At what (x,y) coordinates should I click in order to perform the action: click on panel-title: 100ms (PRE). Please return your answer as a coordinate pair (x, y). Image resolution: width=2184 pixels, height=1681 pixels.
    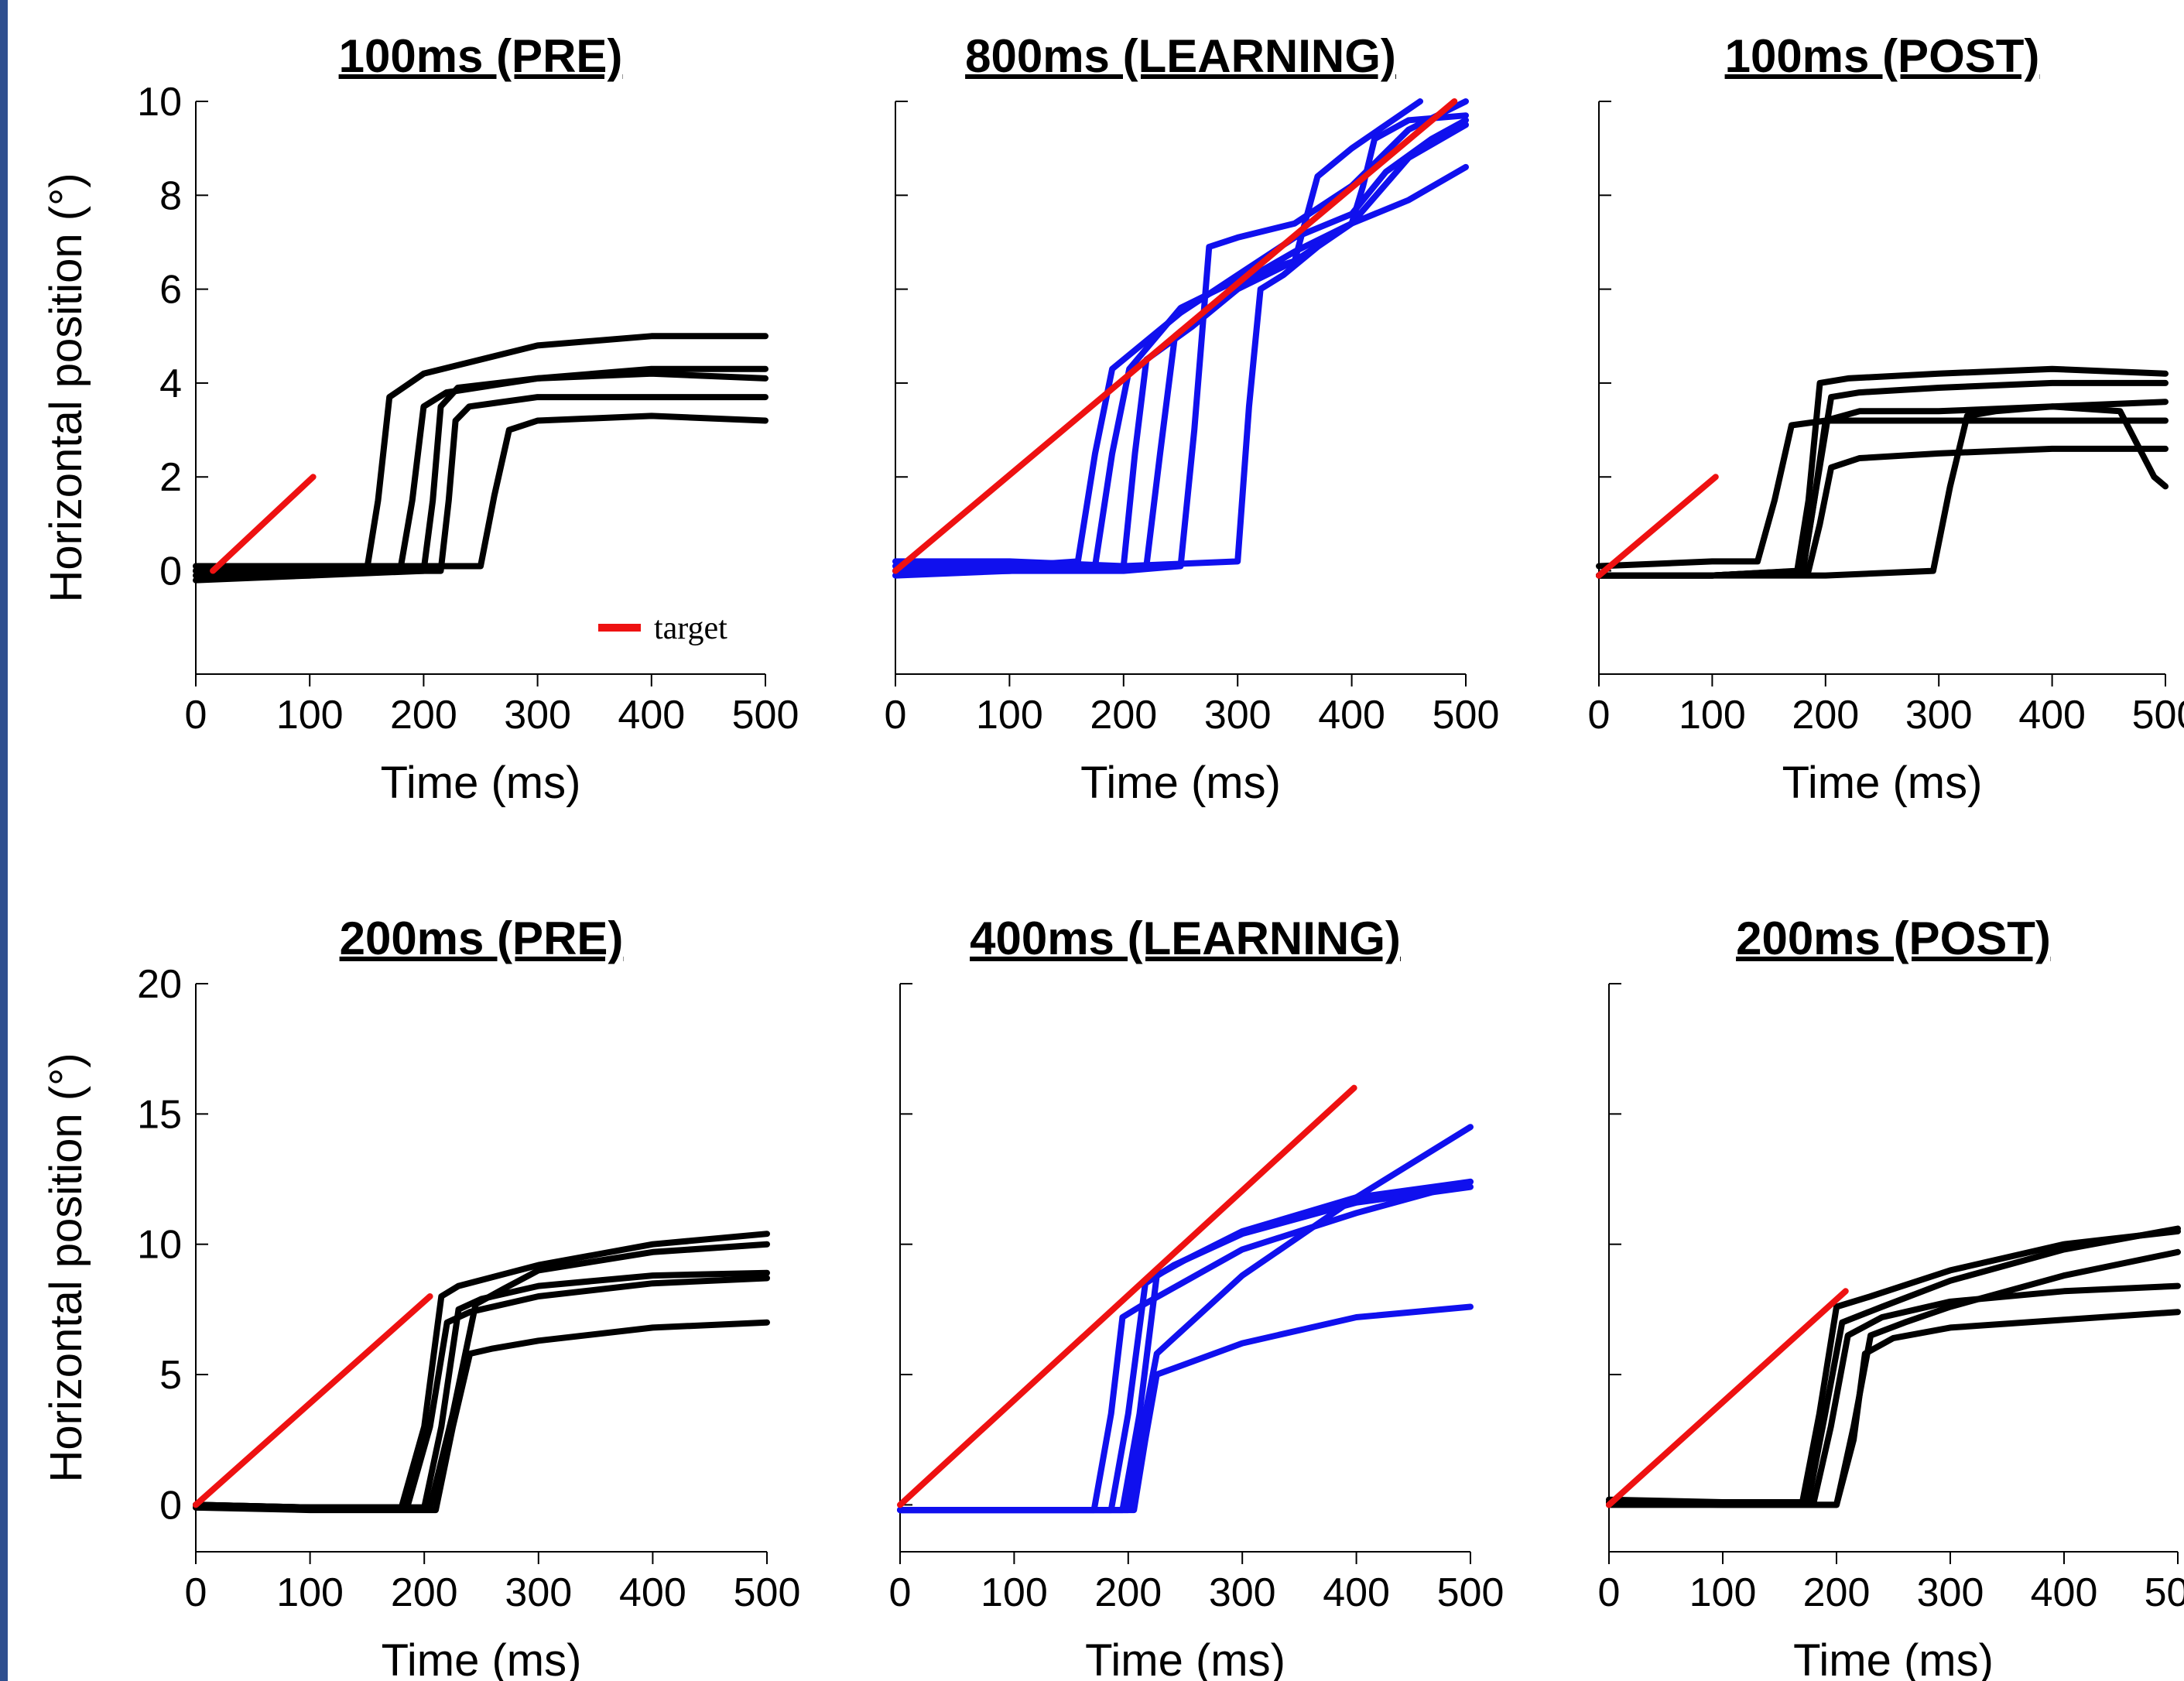
    Looking at the image, I should click on (481, 56).